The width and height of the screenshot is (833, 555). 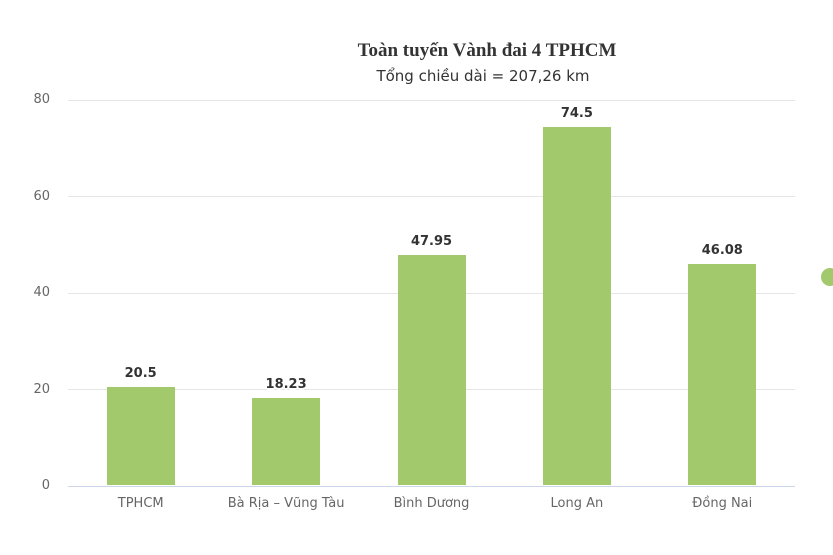 I want to click on chart-subtitle: Tổng chiều dài = 207,26 km, so click(x=483, y=76).